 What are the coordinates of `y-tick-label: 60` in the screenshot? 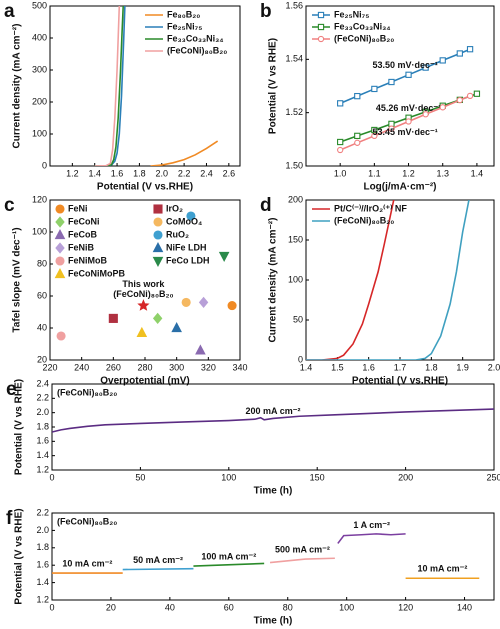 It's located at (42, 295).